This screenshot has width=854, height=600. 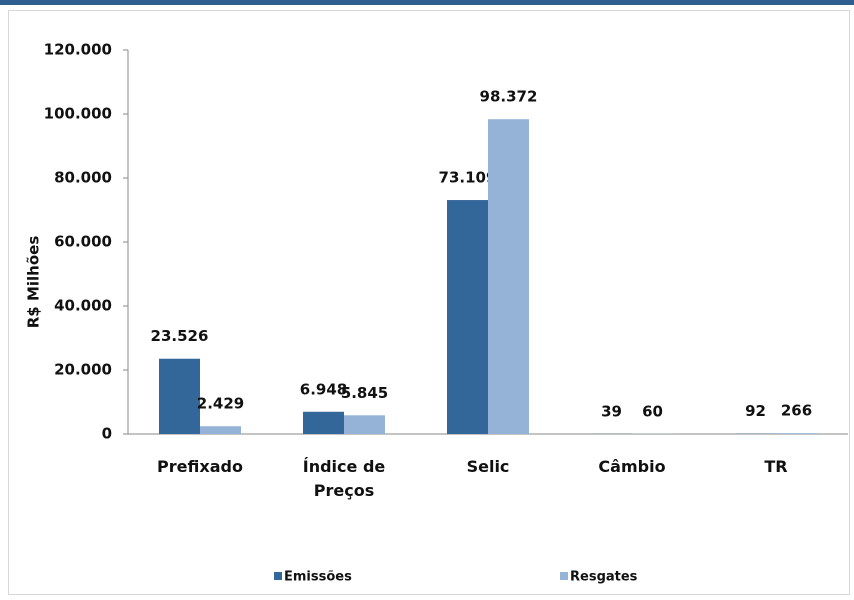 What do you see at coordinates (632, 466) in the screenshot?
I see `x-tick-label: Câmbio` at bounding box center [632, 466].